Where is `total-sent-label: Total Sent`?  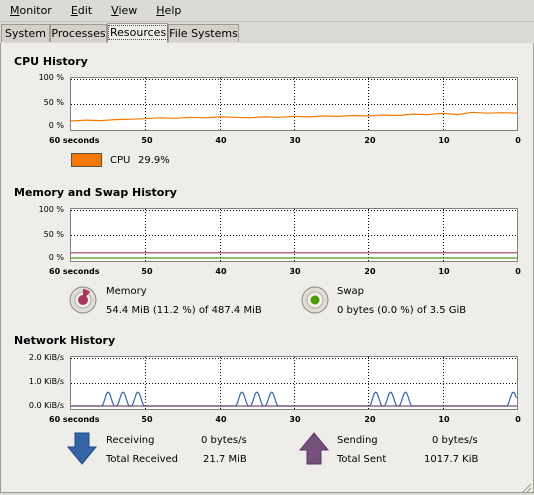 total-sent-label: Total Sent is located at coordinates (362, 459).